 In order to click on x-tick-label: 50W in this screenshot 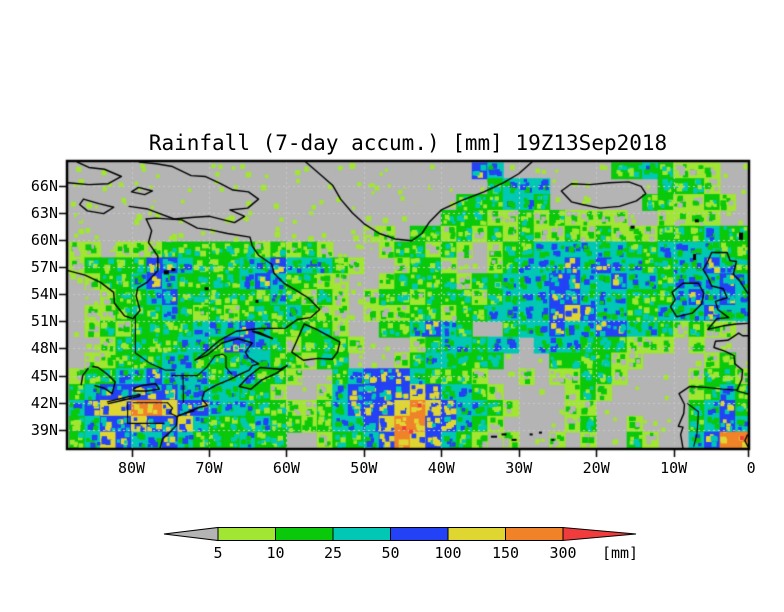, I will do `click(364, 468)`.